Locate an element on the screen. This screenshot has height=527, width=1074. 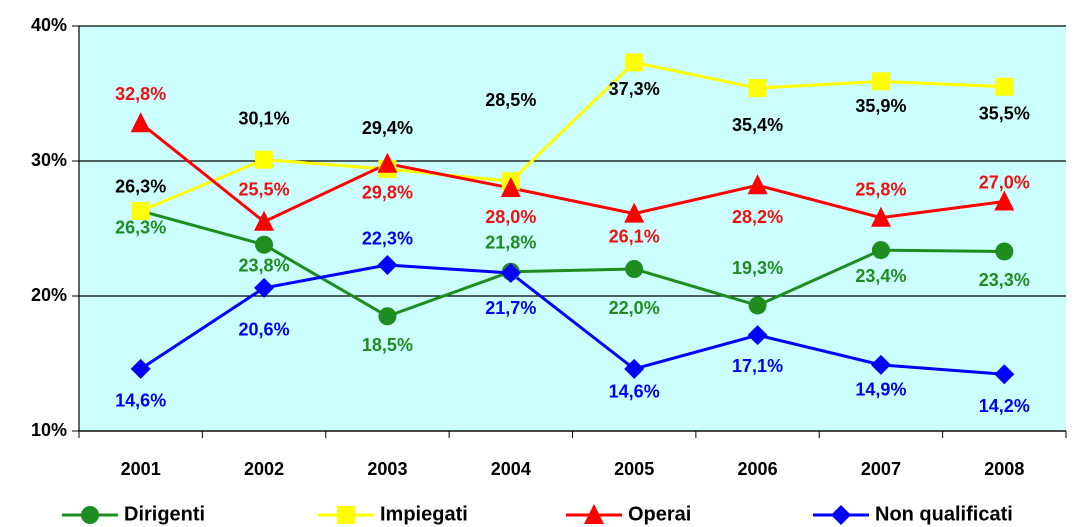
legend-label: Impiegati is located at coordinates (424, 514).